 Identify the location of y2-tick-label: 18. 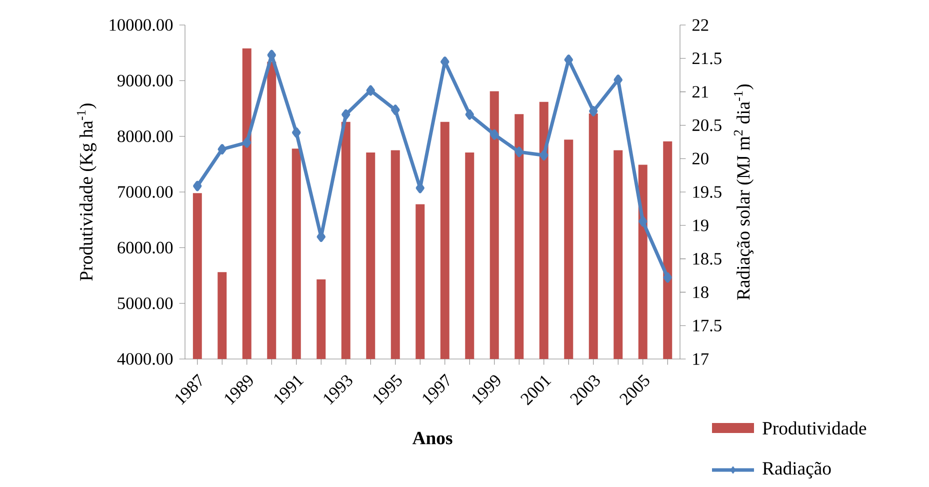
(700, 292).